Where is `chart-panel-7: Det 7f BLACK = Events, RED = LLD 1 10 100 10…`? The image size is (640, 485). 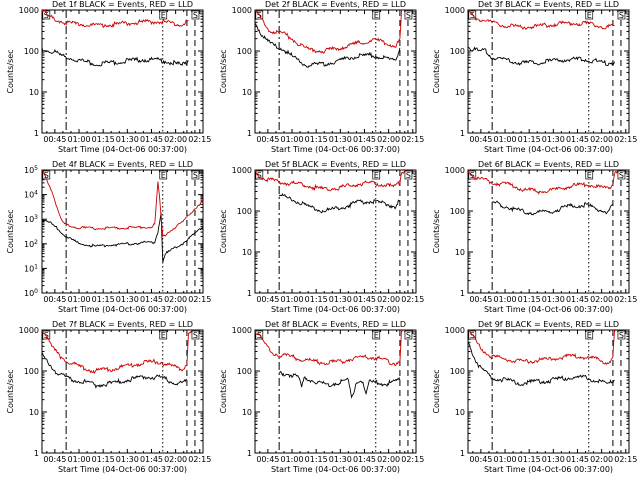
chart-panel-7: Det 7f BLACK = Events, RED = LLD 1 10 100 10… is located at coordinates (108, 397).